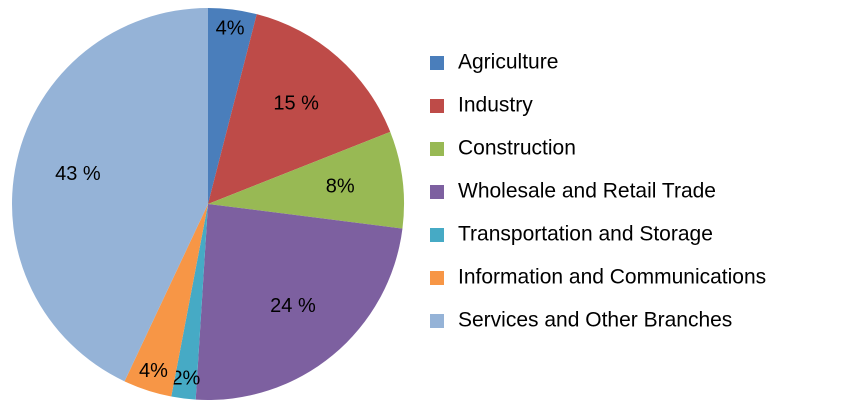  I want to click on legend-label: Construction, so click(517, 148).